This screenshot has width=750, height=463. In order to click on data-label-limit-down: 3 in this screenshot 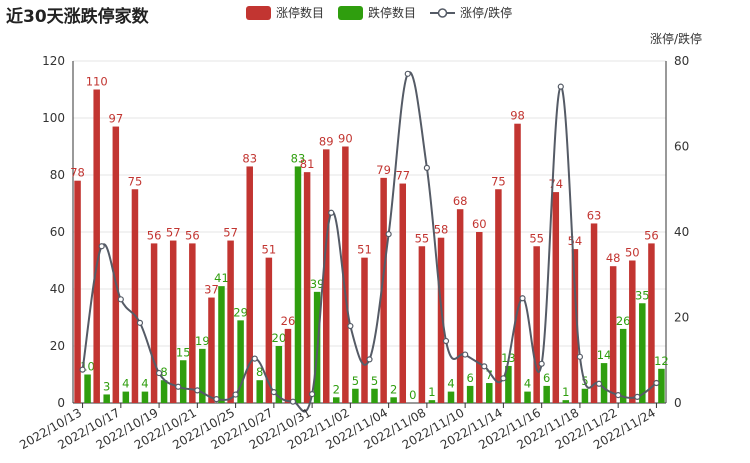, I will do `click(106, 386)`.